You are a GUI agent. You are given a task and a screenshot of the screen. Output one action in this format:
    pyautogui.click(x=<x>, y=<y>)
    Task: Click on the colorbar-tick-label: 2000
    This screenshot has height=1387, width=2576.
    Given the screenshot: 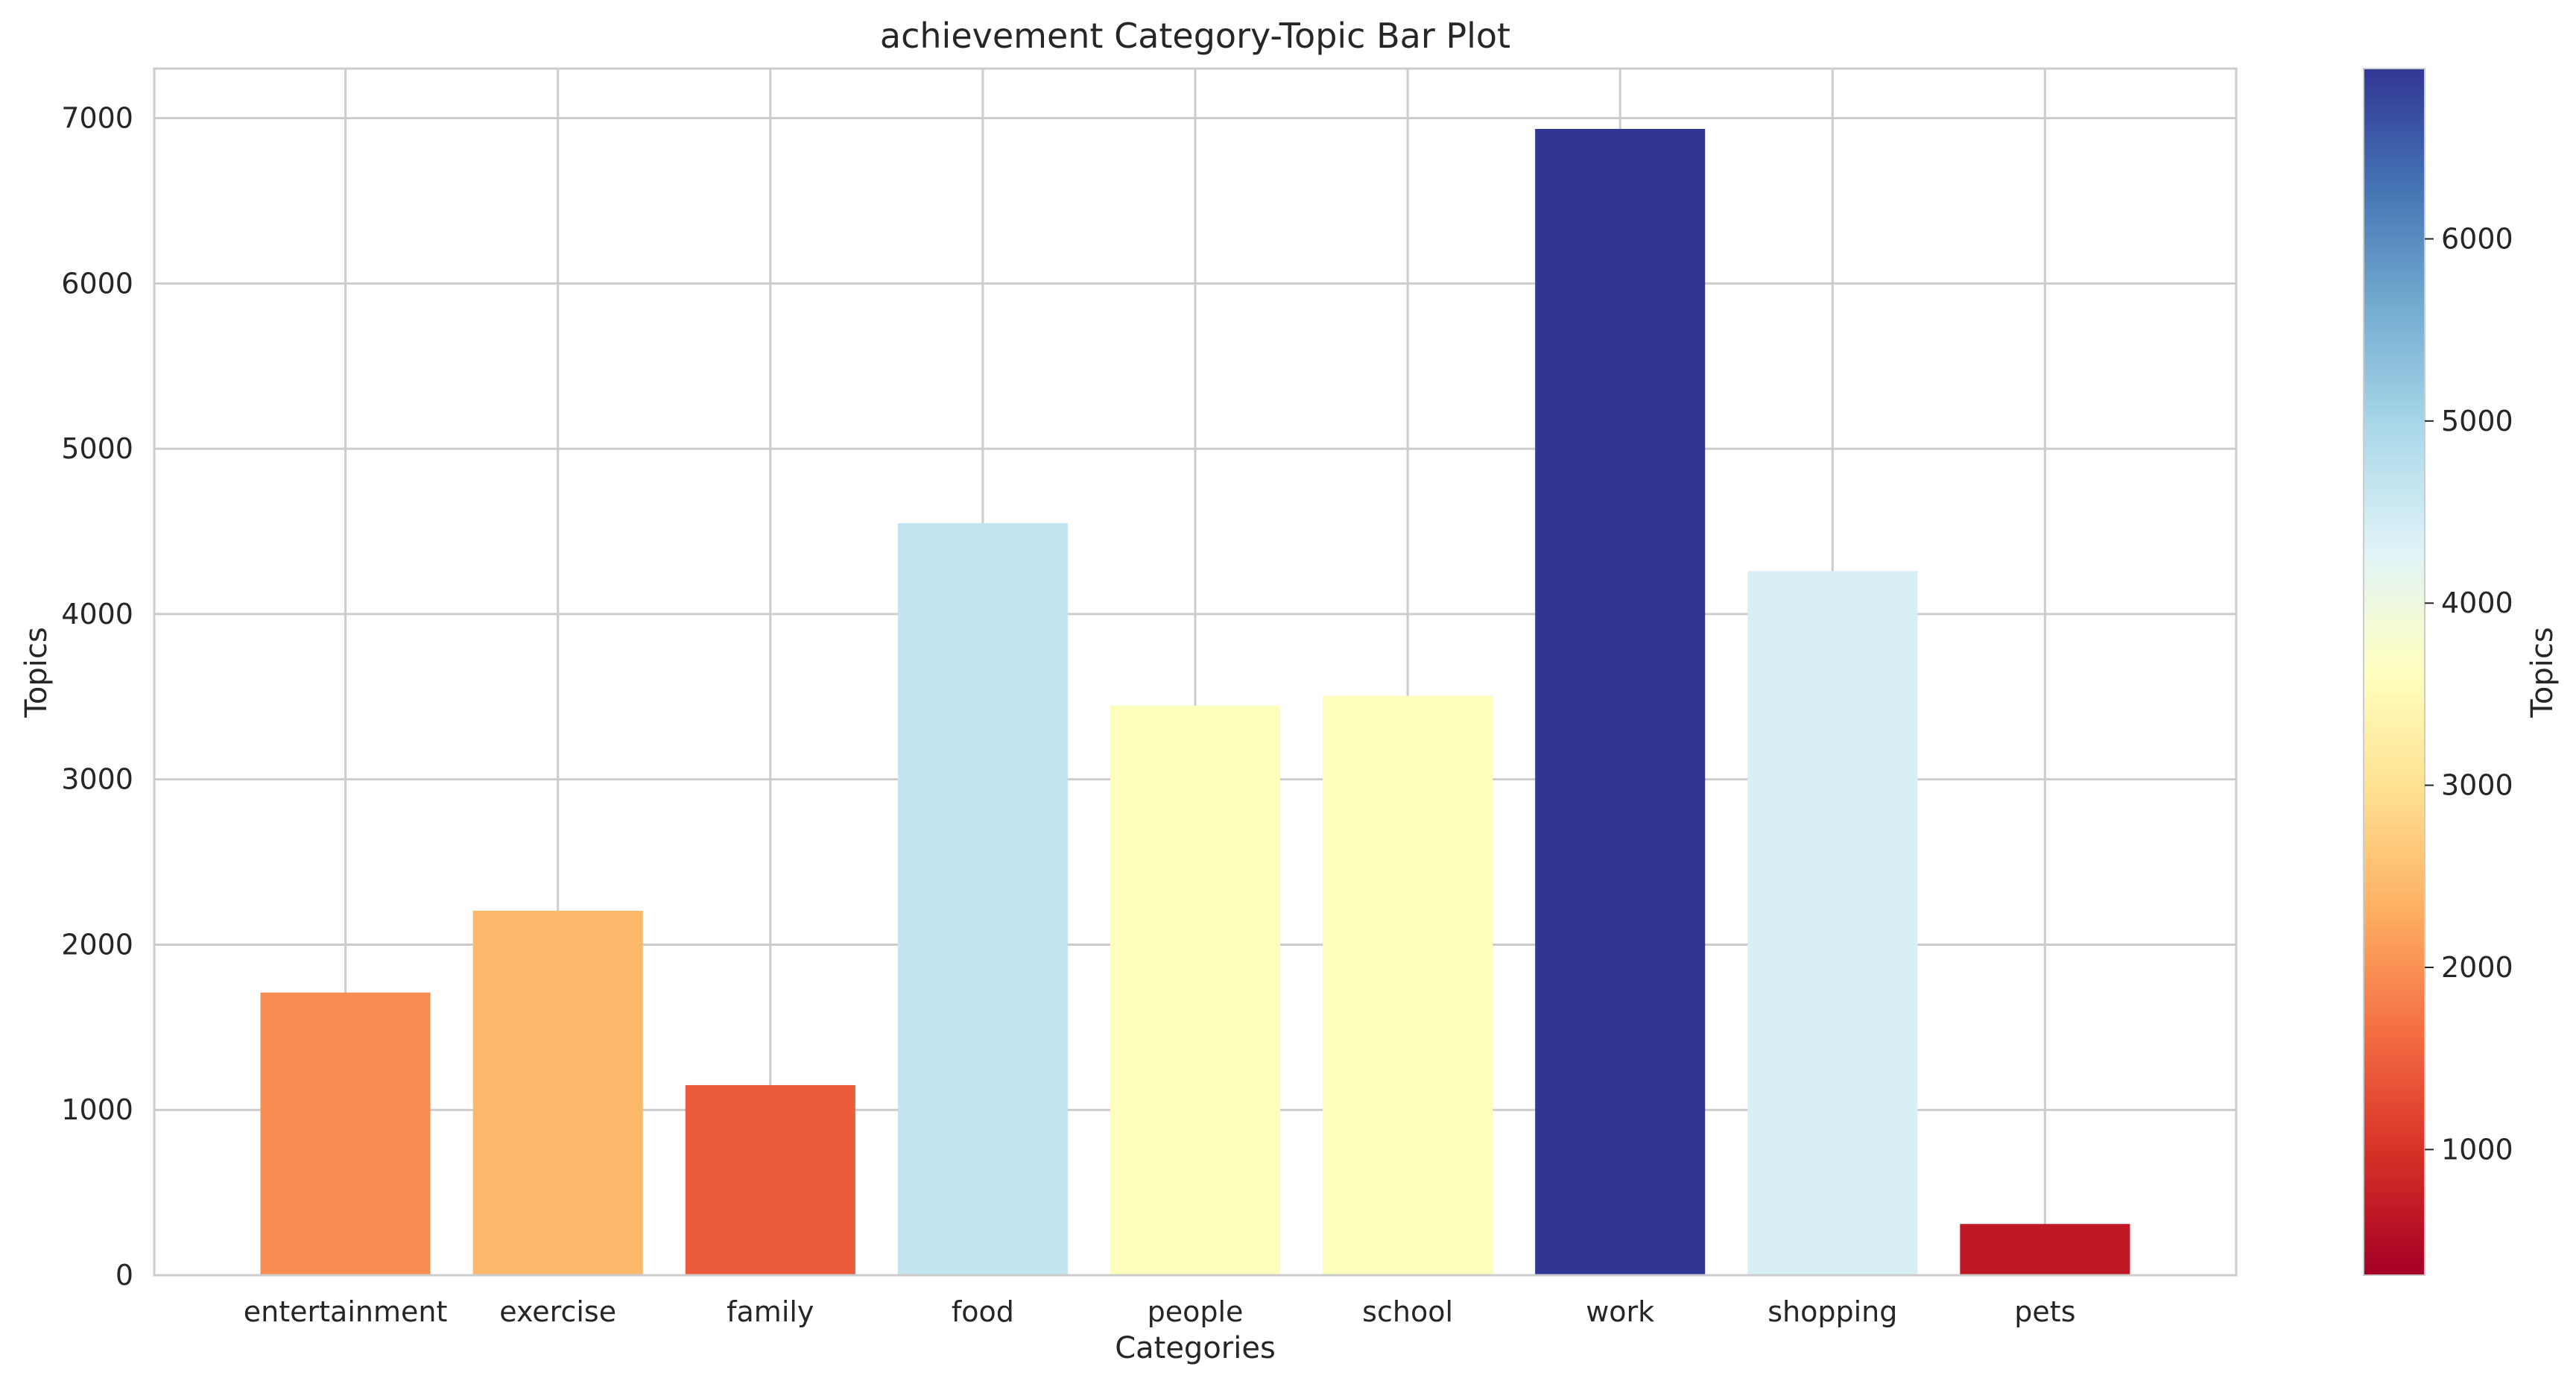 What is the action you would take?
    pyautogui.click(x=2477, y=967)
    